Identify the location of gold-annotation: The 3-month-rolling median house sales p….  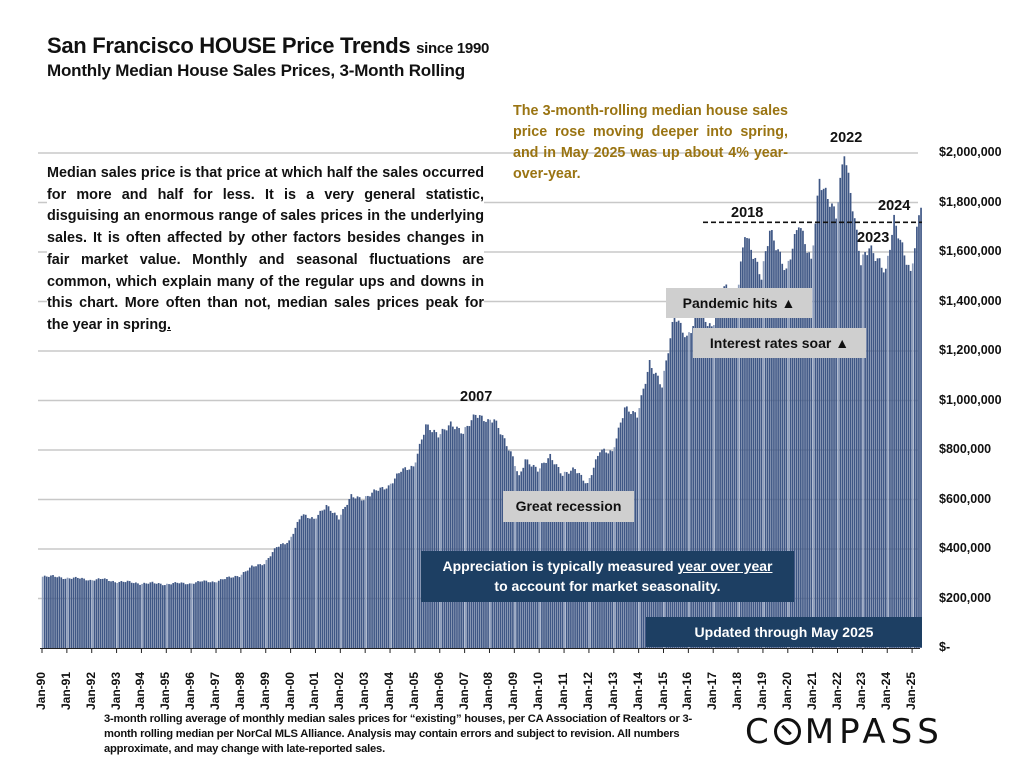
(650, 142).